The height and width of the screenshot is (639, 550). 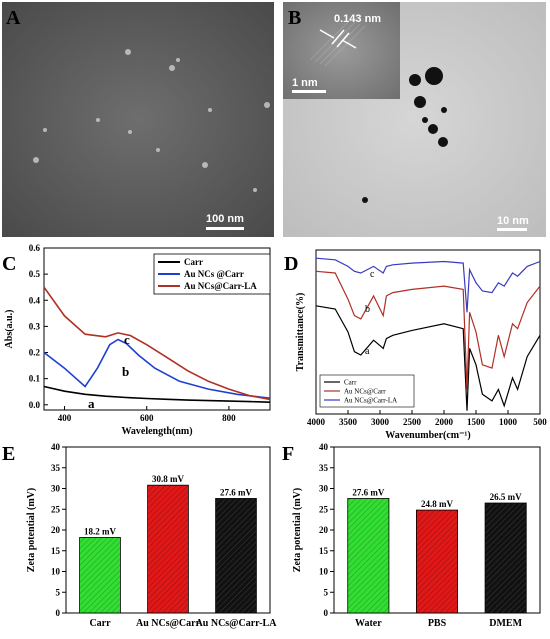 I want to click on x-tick-label: 600, so click(x=147, y=418).